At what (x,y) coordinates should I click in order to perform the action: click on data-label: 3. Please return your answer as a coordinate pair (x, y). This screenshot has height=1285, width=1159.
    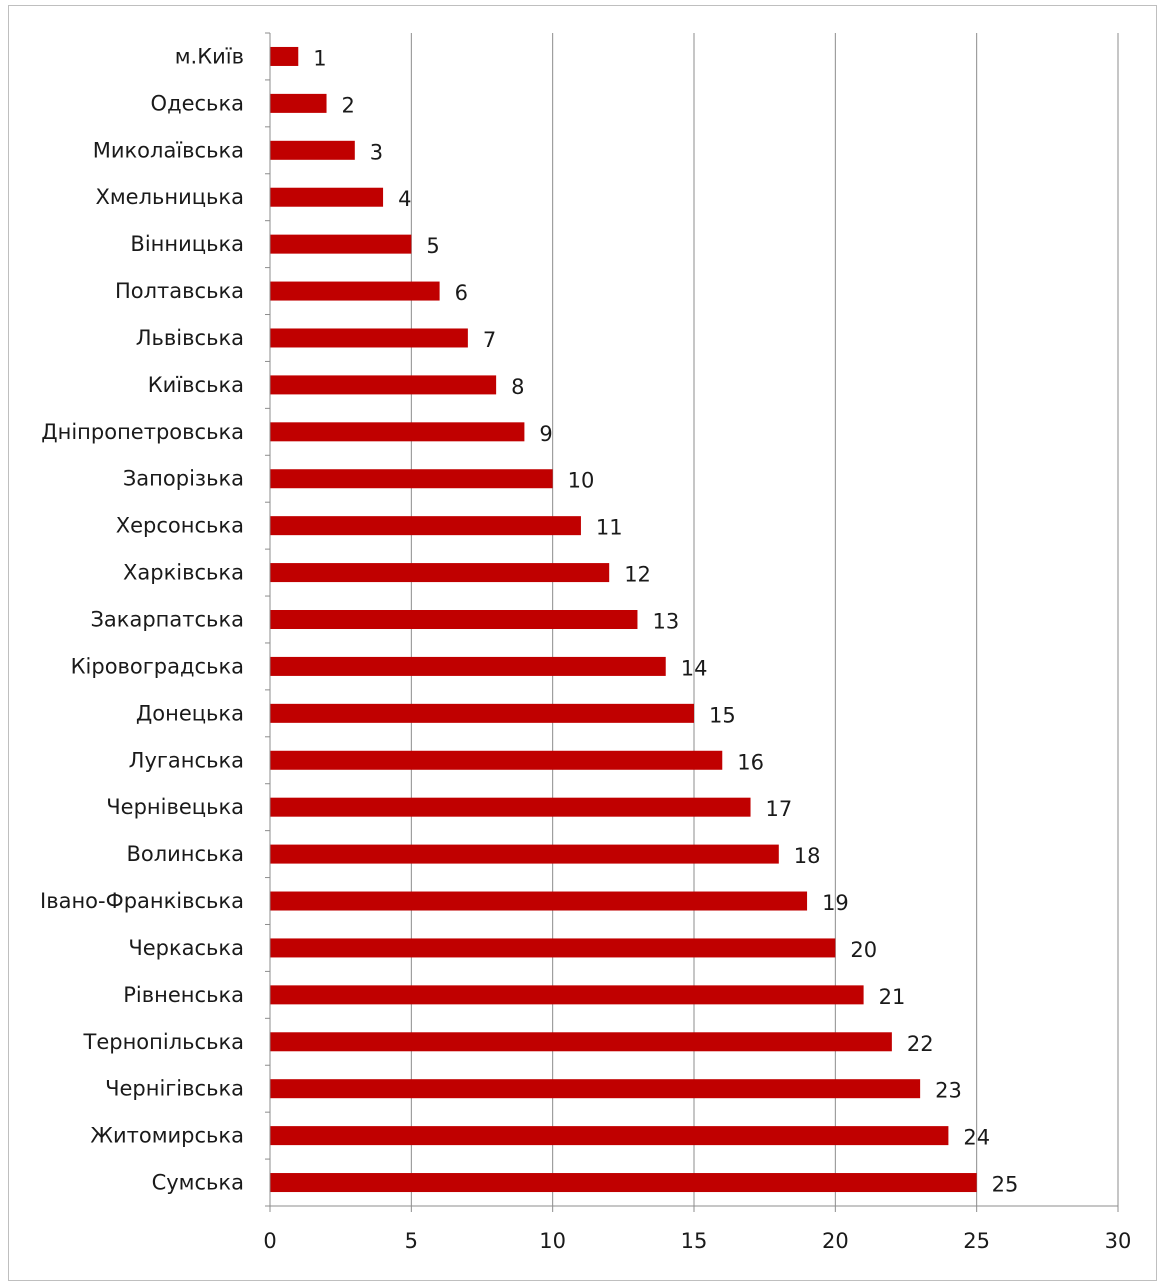
    Looking at the image, I should click on (376, 152).